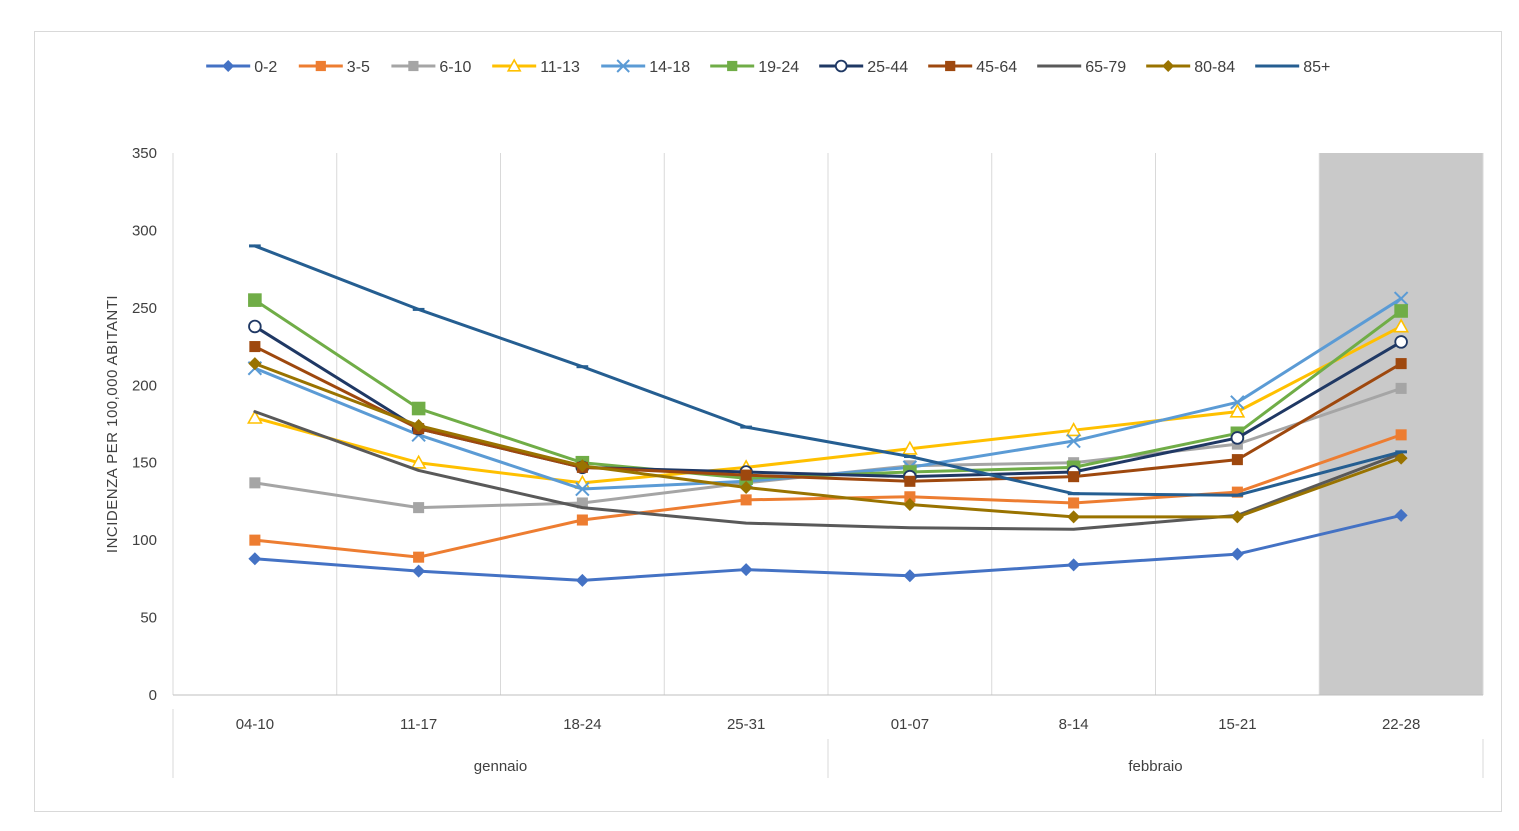 This screenshot has height=831, width=1519. What do you see at coordinates (255, 724) in the screenshot?
I see `x-tick-label: 04-10` at bounding box center [255, 724].